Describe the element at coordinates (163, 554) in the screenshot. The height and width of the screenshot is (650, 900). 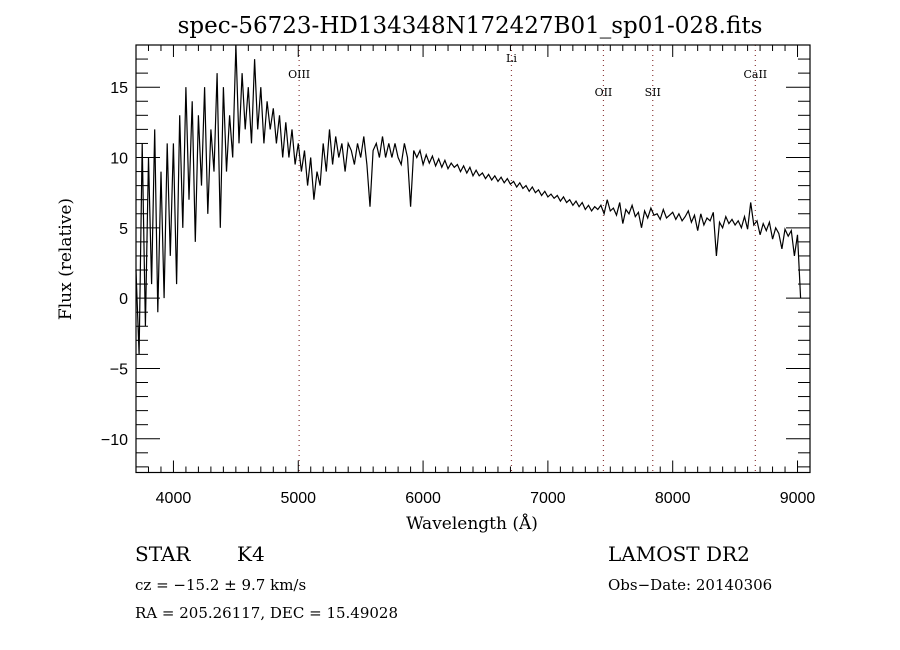
I see `object-class: STAR` at that location.